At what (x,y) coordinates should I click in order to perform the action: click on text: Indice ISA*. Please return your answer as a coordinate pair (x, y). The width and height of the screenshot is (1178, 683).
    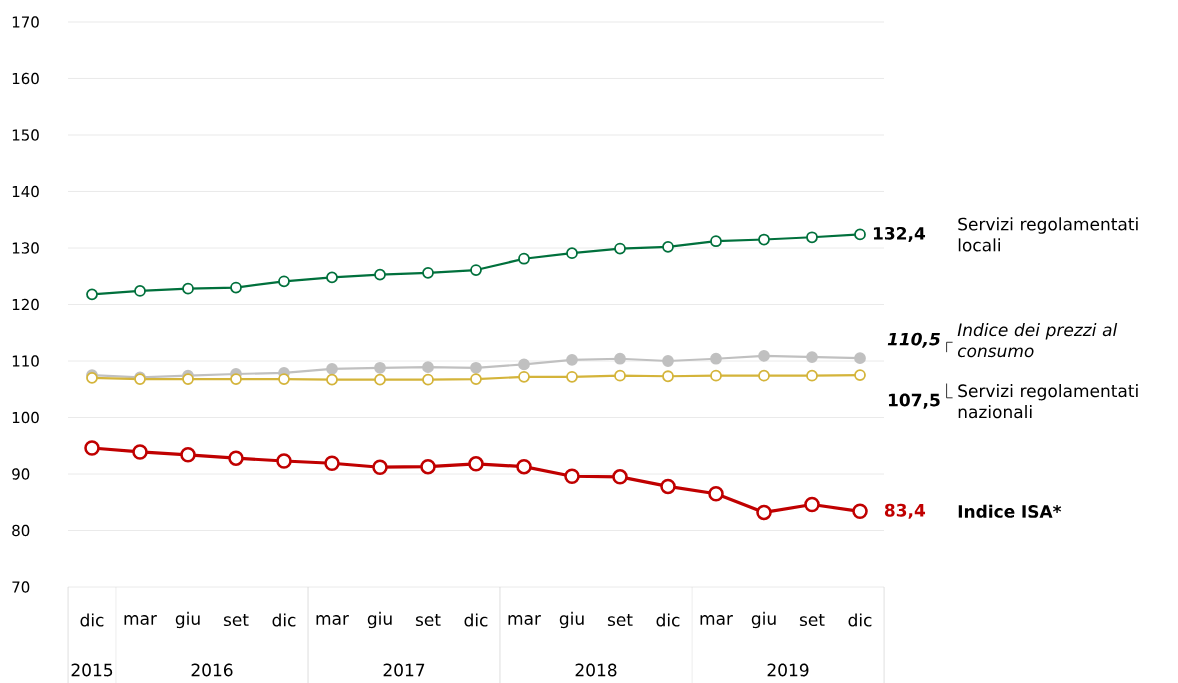
    Looking at the image, I should click on (1010, 511).